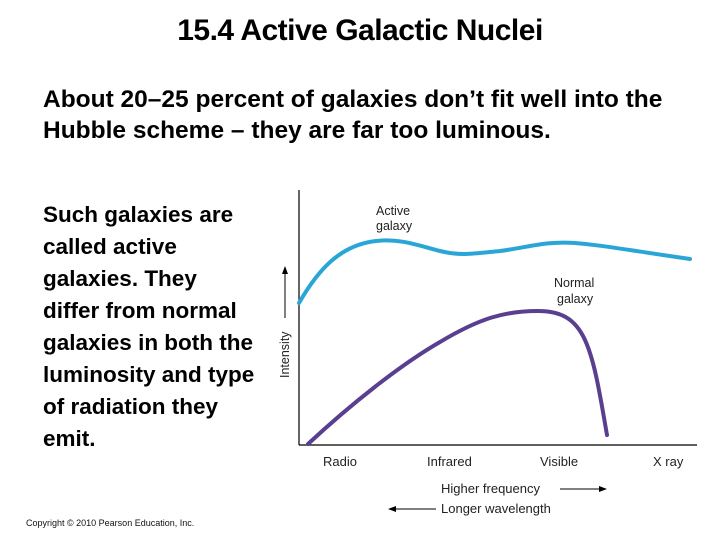 This screenshot has height=540, width=720. What do you see at coordinates (392, 509) in the screenshot?
I see `arrow-left-icon` at bounding box center [392, 509].